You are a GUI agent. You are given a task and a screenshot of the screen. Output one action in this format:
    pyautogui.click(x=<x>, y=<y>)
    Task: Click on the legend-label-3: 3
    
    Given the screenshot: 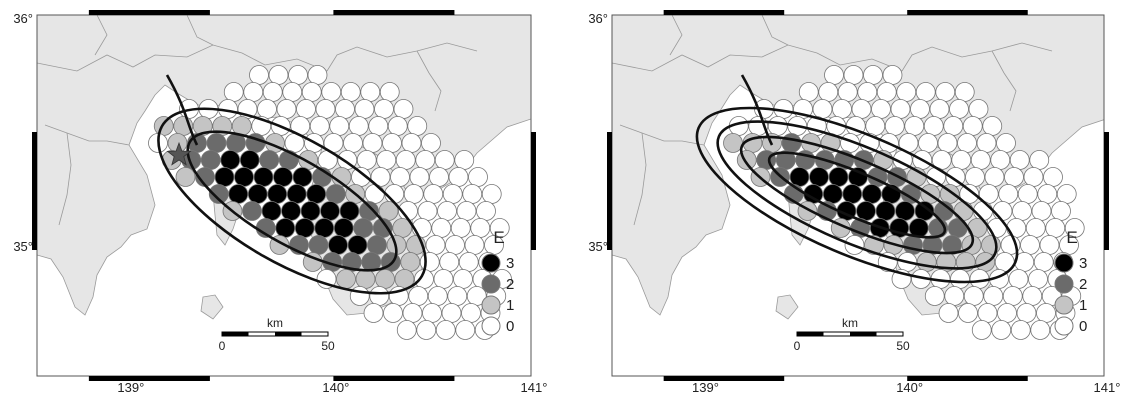 What is the action you would take?
    pyautogui.click(x=1083, y=263)
    